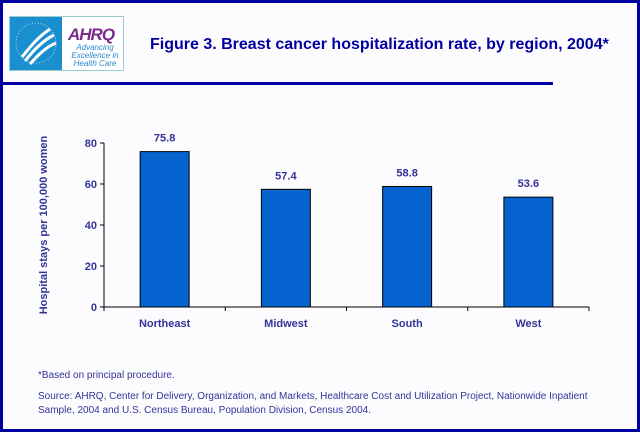 This screenshot has width=640, height=432. I want to click on bar-northeast, so click(164, 229).